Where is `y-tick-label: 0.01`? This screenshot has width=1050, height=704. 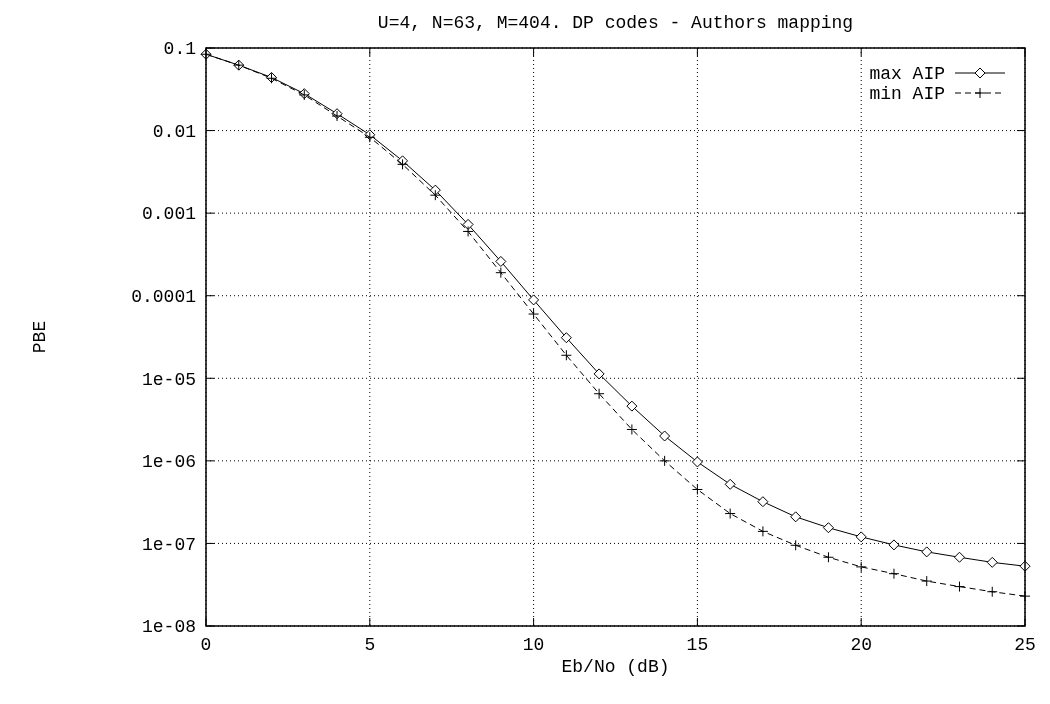 y-tick-label: 0.01 is located at coordinates (174, 131).